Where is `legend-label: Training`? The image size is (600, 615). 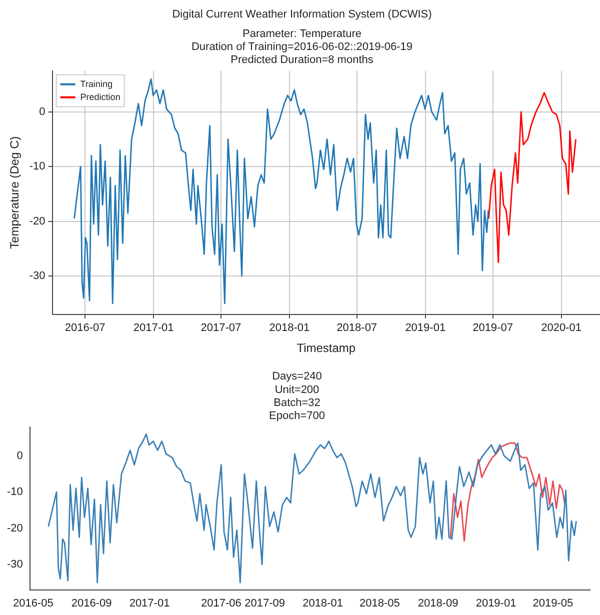 legend-label: Training is located at coordinates (96, 83).